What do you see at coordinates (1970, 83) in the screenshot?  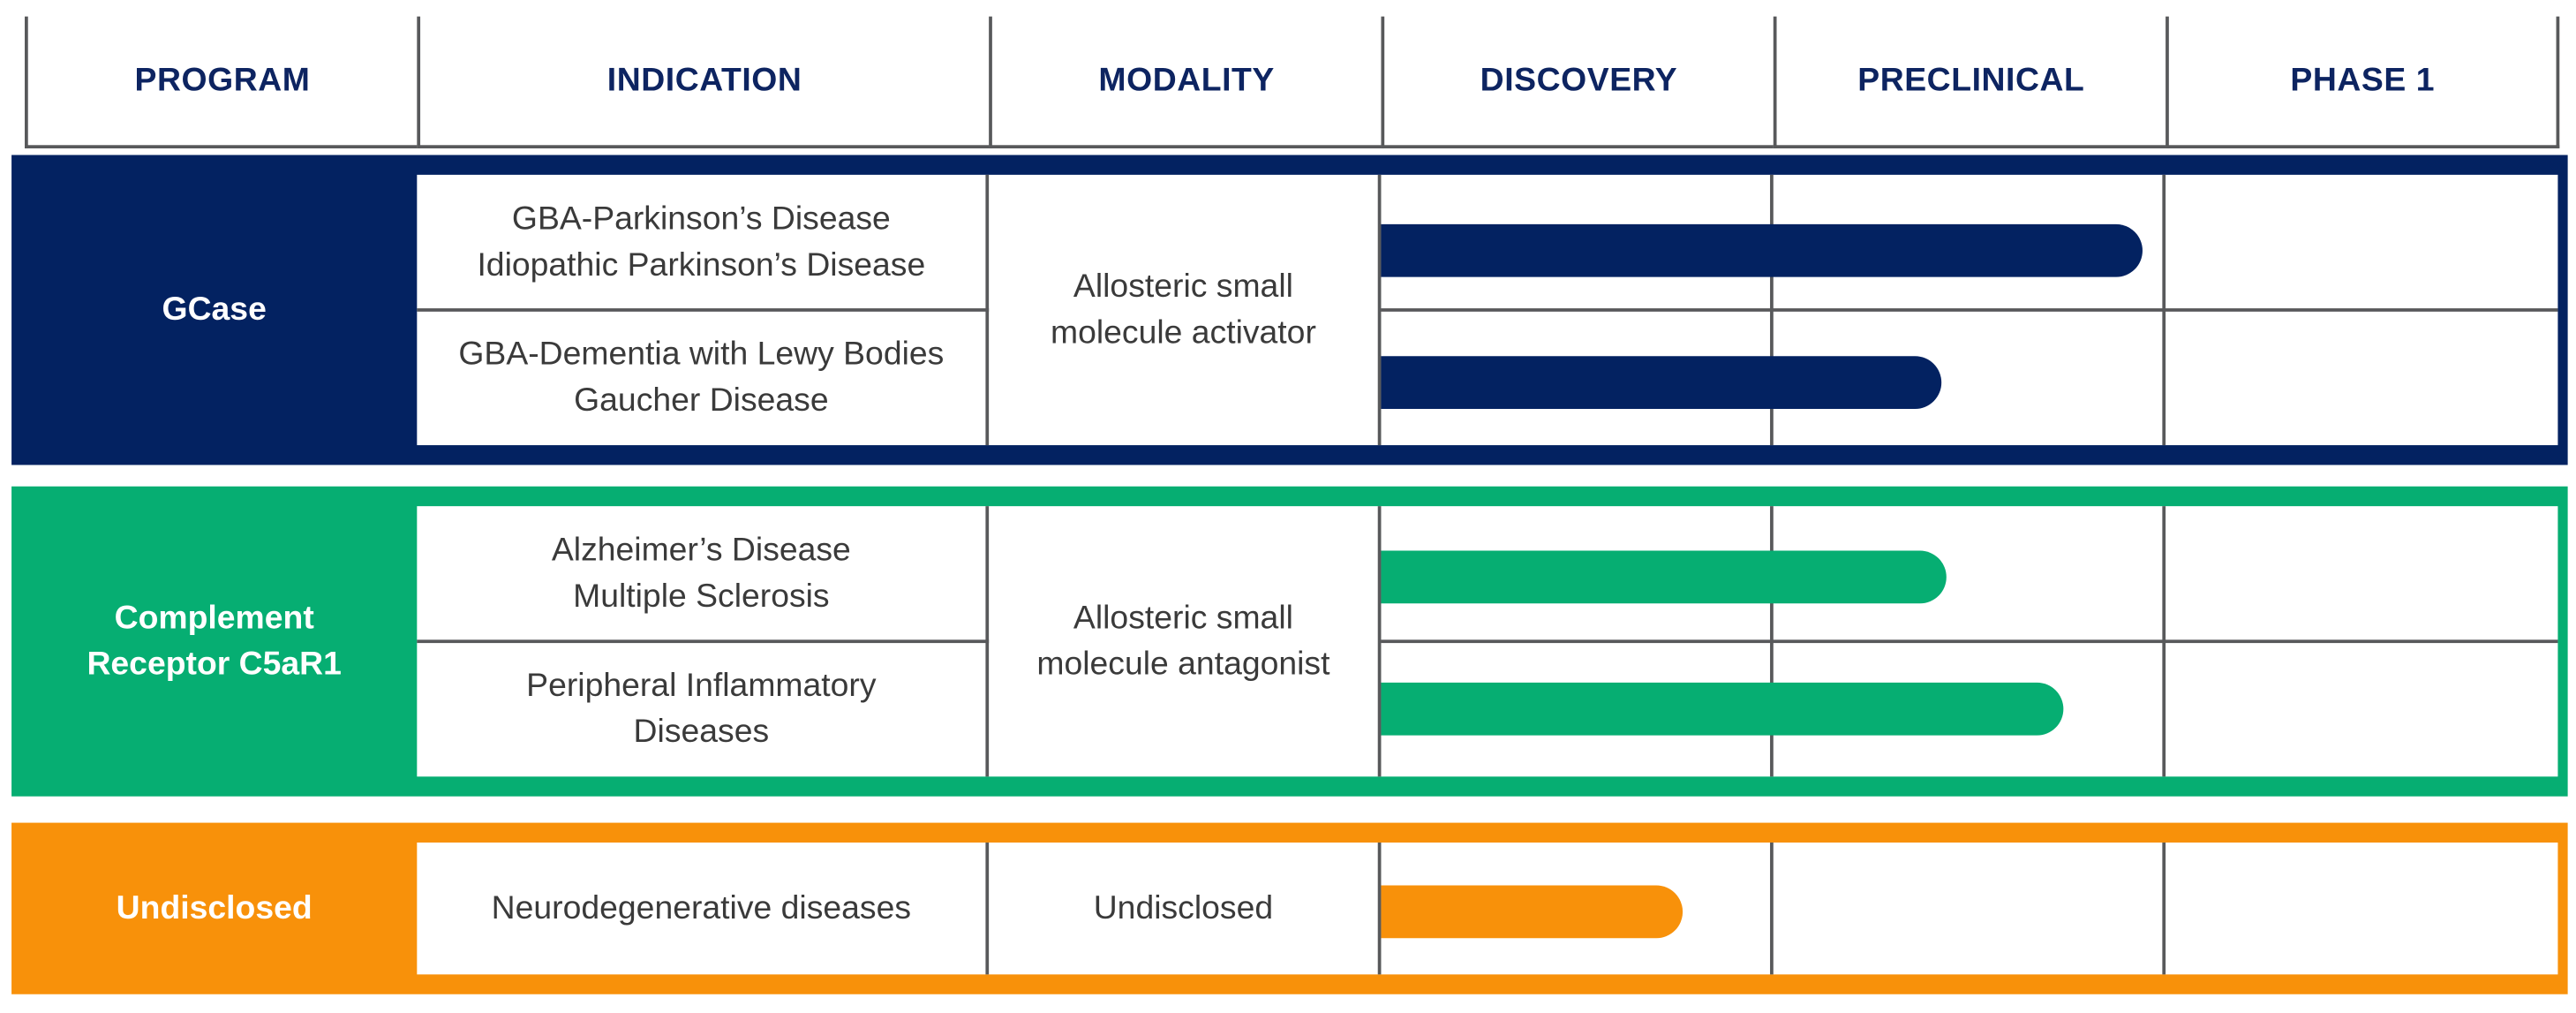 I see `header-preclinical: PRECLINICAL` at bounding box center [1970, 83].